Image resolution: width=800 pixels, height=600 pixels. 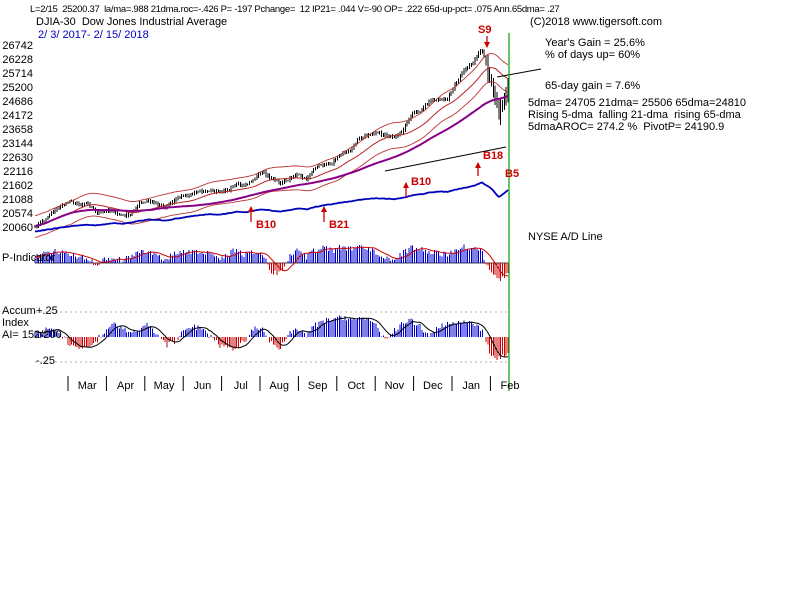 I want to click on month-label: Jan, so click(x=471, y=386).